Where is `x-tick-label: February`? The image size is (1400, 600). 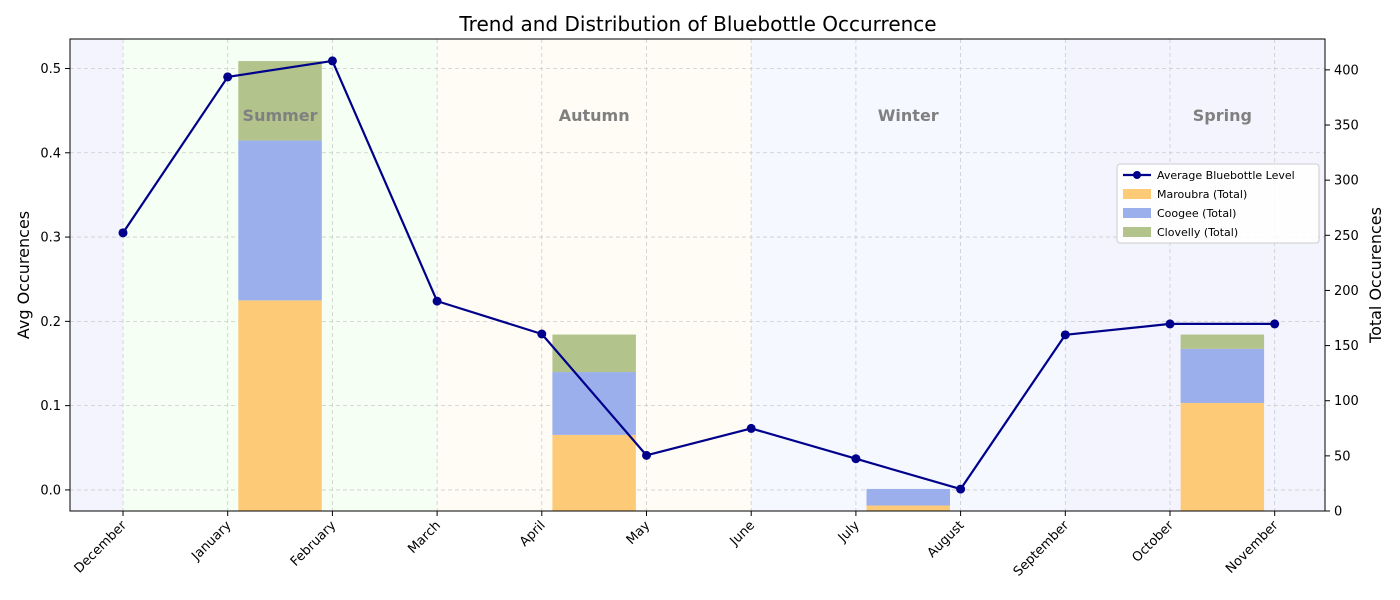 x-tick-label: February is located at coordinates (314, 544).